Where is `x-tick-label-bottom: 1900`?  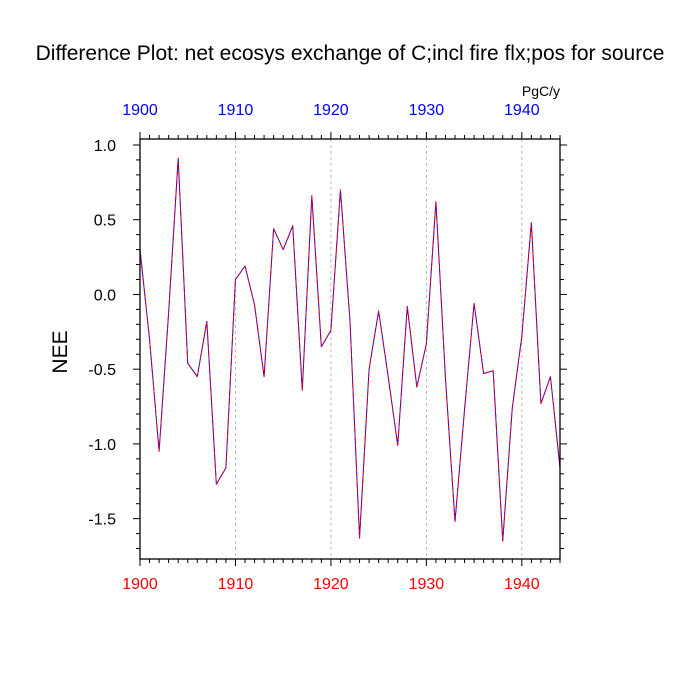 x-tick-label-bottom: 1900 is located at coordinates (140, 584).